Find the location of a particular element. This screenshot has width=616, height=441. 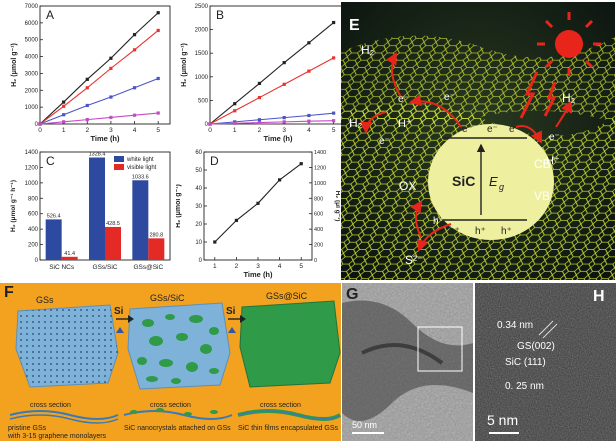

y-tick-label: 600 is located at coordinates (33, 215).